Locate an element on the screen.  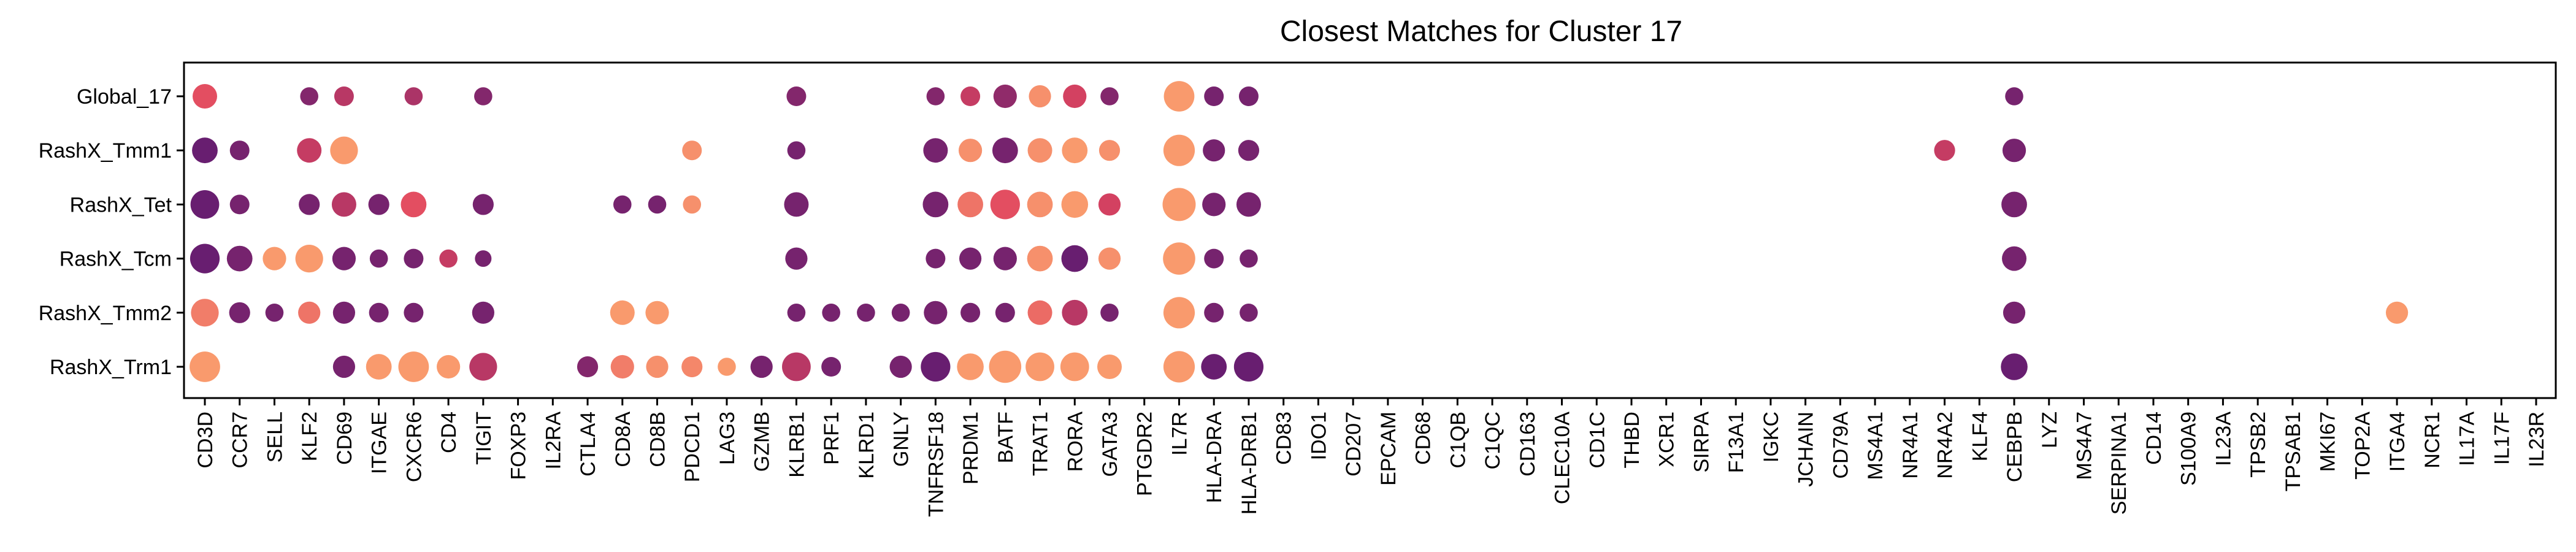
x-tick-label: TPSAB1 is located at coordinates (2293, 451).